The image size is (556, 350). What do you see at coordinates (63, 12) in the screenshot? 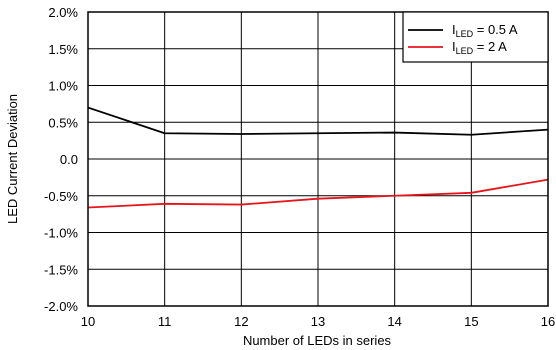
I see `y-tick-label: 2.0%` at bounding box center [63, 12].